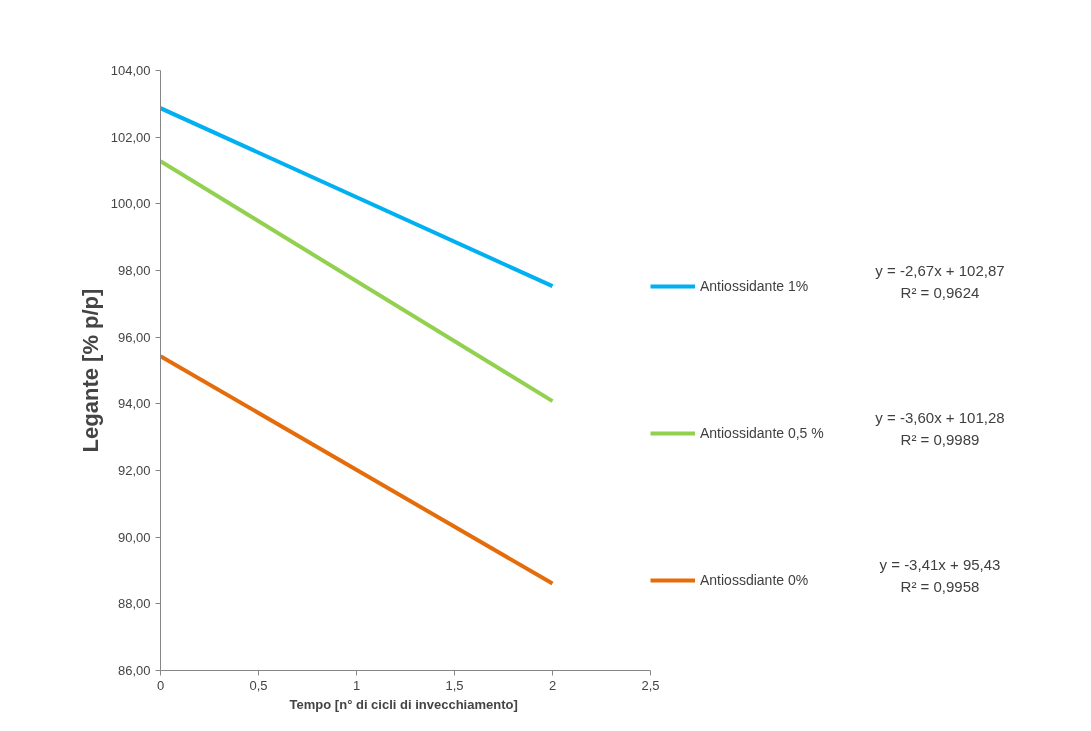 Image resolution: width=1091 pixels, height=731 pixels. Describe the element at coordinates (403, 704) in the screenshot. I see `x-axis-title: Tempo [n° di cicli di invecchiamento]` at that location.